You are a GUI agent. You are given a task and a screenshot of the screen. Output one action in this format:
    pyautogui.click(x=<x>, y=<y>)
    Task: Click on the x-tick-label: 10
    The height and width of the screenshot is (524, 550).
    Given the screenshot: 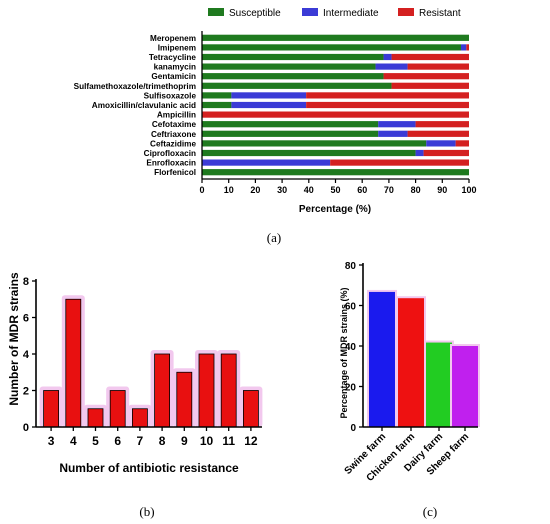 What is the action you would take?
    pyautogui.click(x=207, y=441)
    